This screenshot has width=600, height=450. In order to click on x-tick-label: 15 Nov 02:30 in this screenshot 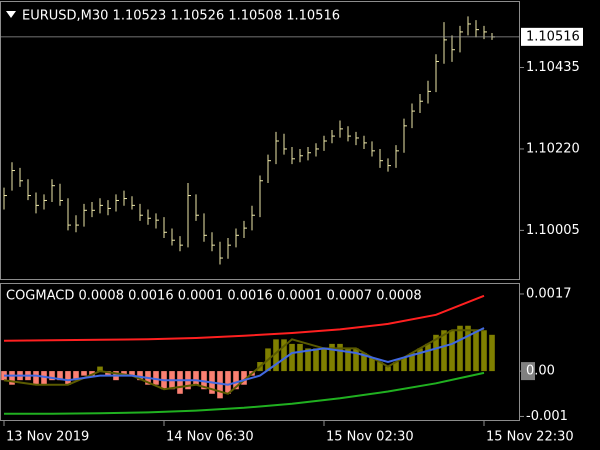, I will do `click(370, 437)`.